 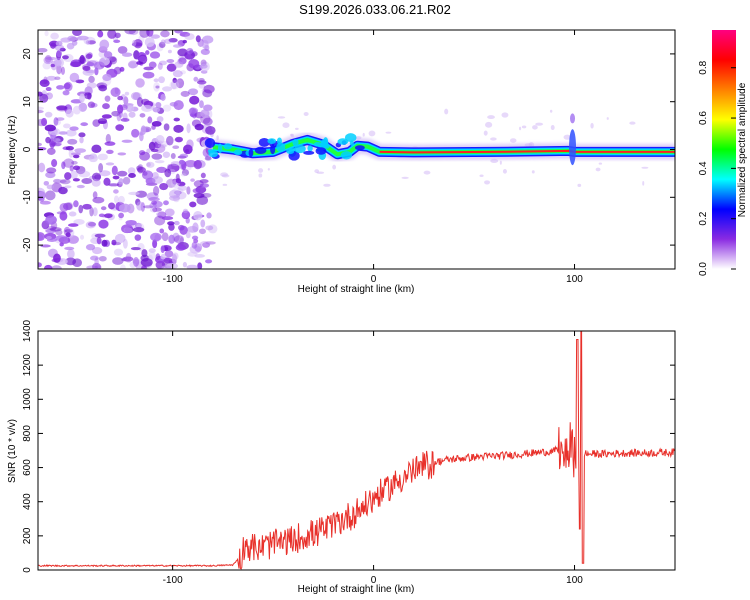 I want to click on x-tick-label: 100, so click(x=574, y=279).